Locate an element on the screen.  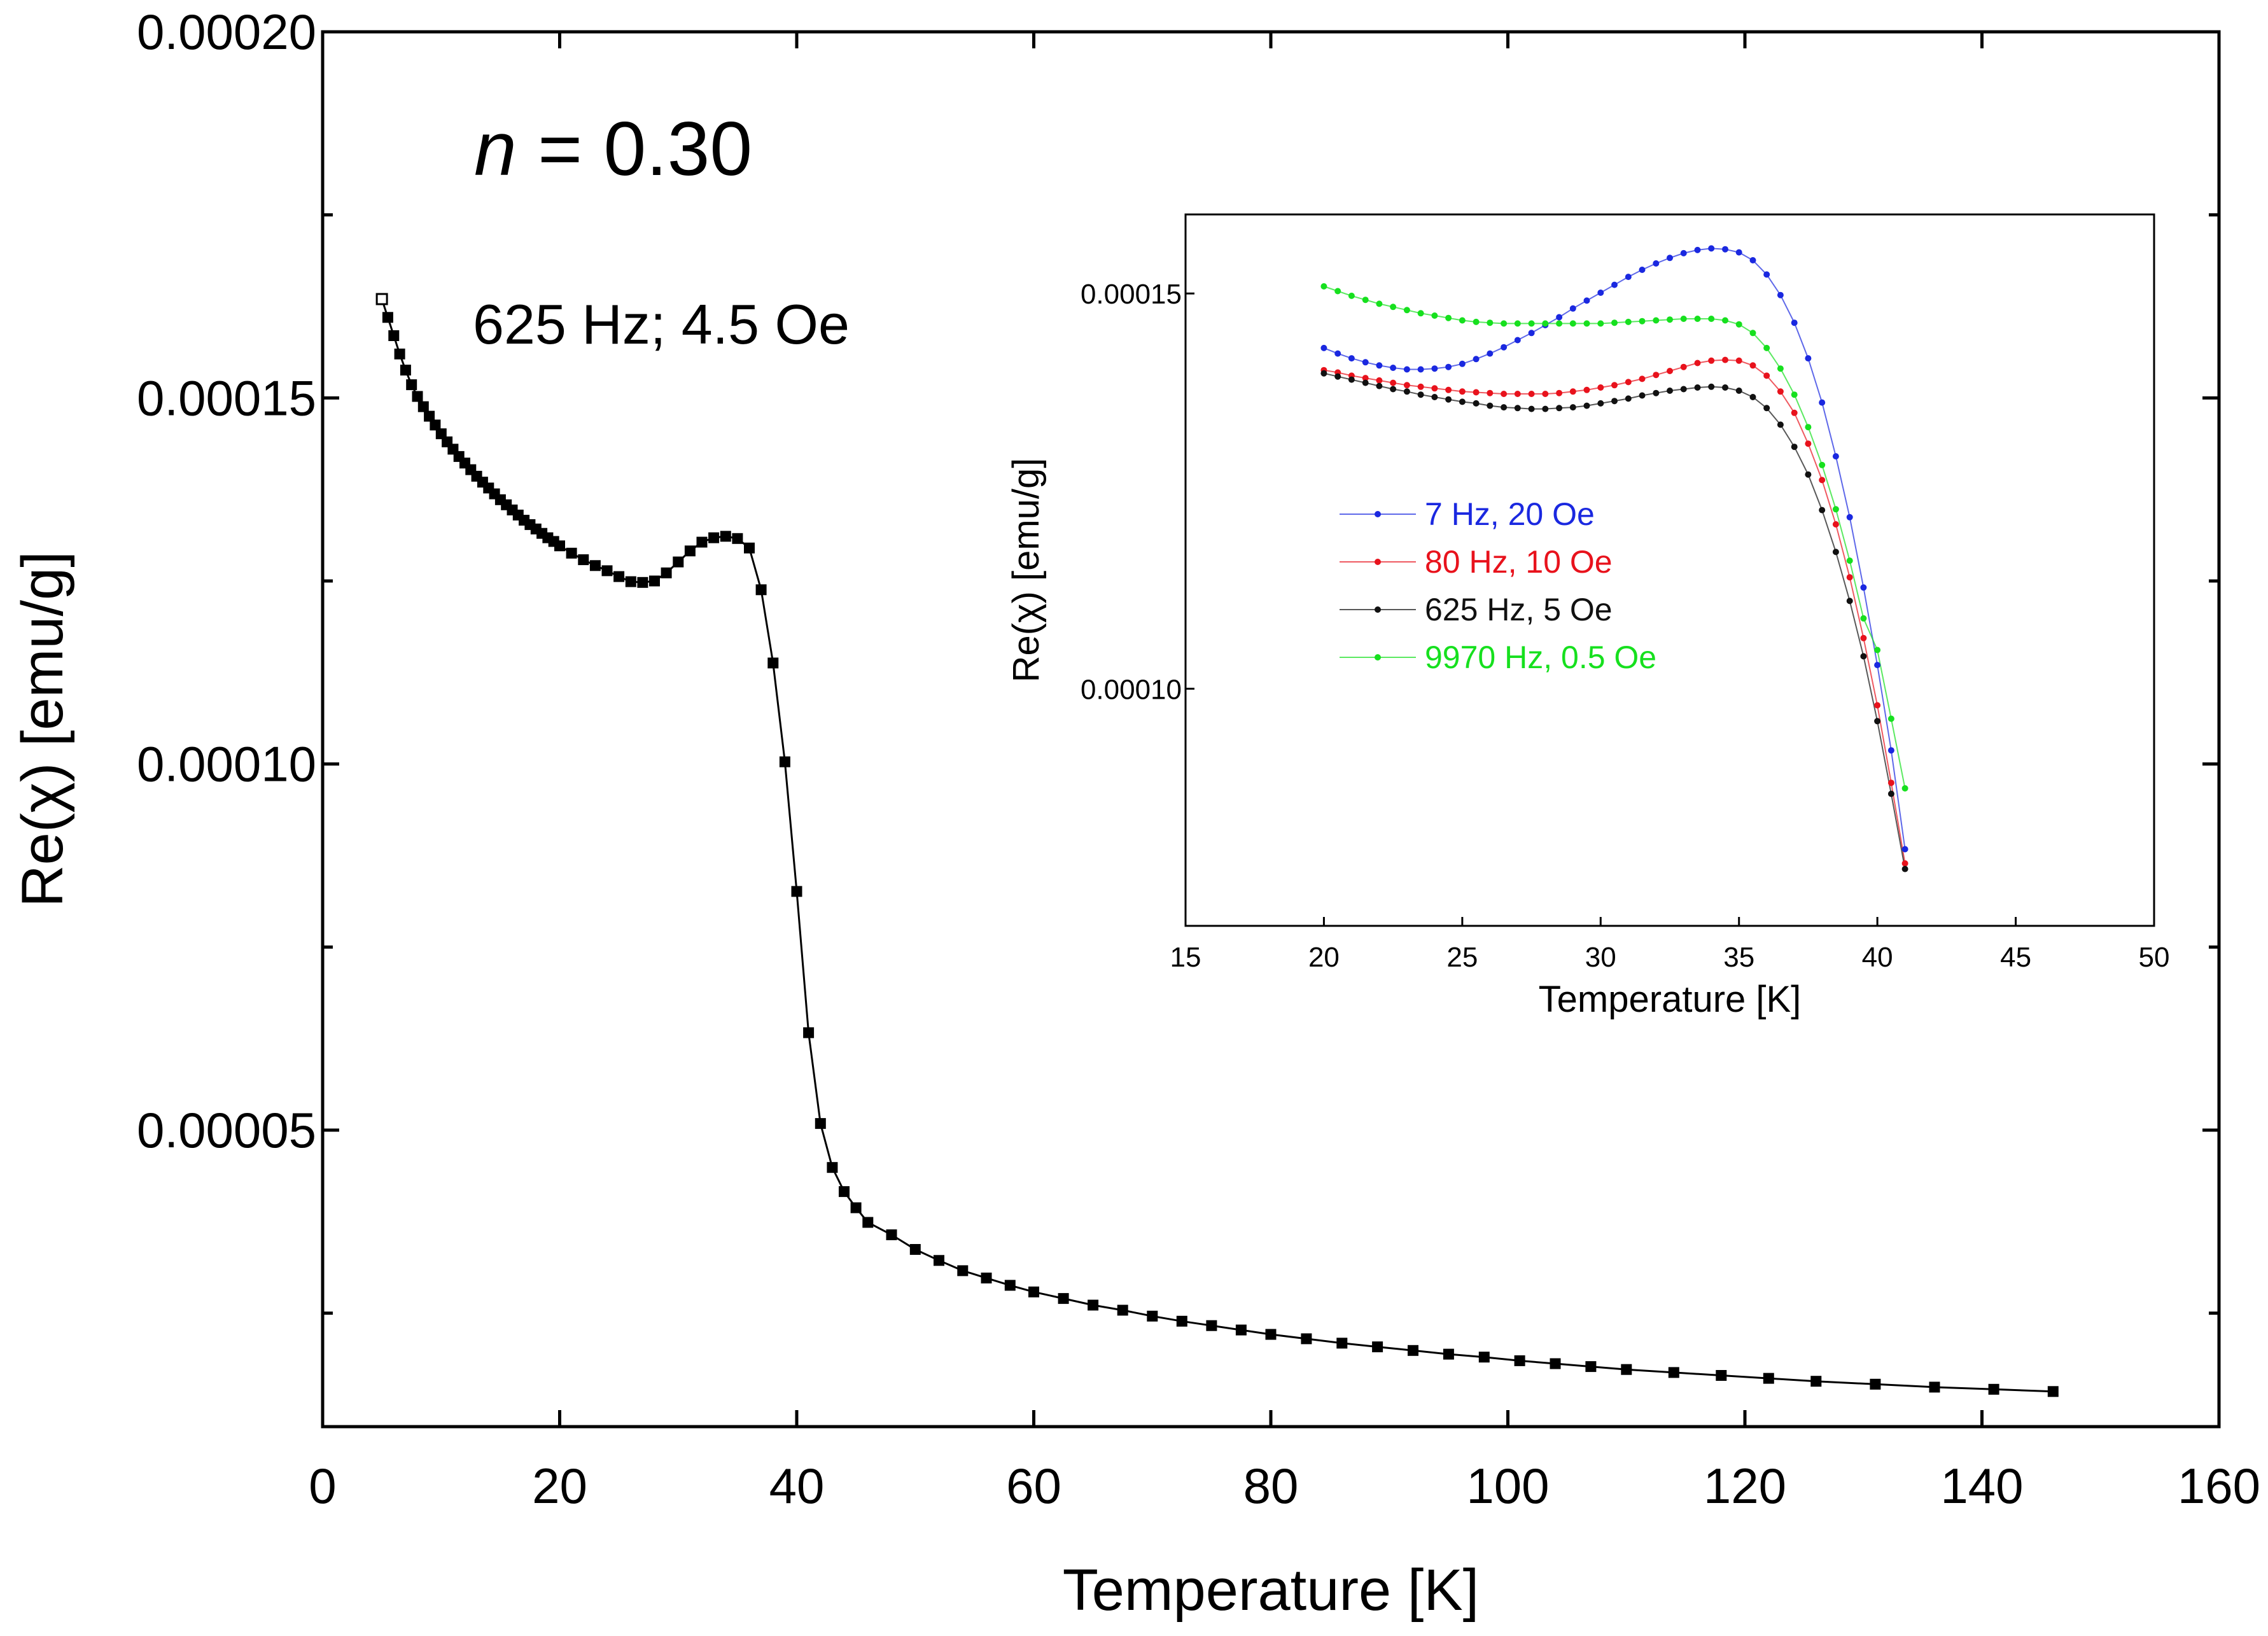
main-y-tick-label: 0.00020 is located at coordinates (226, 32).